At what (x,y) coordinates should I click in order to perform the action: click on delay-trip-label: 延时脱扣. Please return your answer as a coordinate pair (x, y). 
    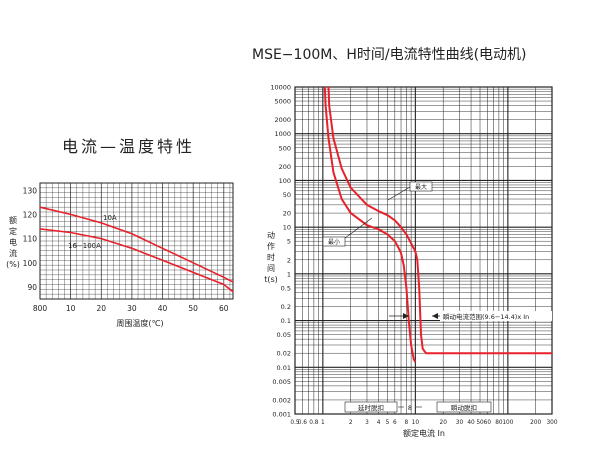
    Looking at the image, I should click on (371, 407).